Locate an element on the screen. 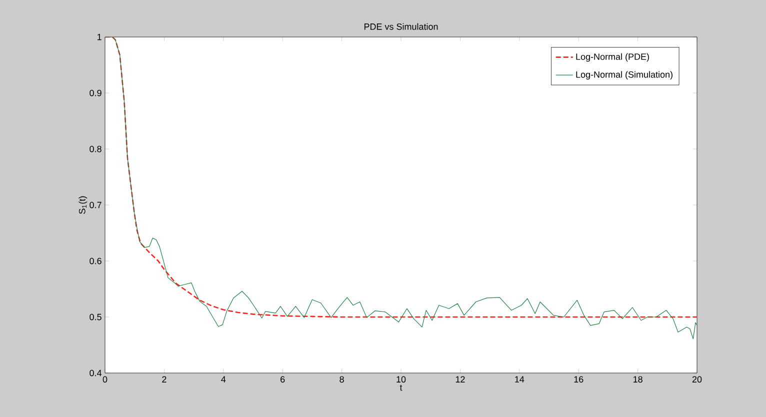 The image size is (766, 417). y-tick-label: 0.9 is located at coordinates (96, 93).